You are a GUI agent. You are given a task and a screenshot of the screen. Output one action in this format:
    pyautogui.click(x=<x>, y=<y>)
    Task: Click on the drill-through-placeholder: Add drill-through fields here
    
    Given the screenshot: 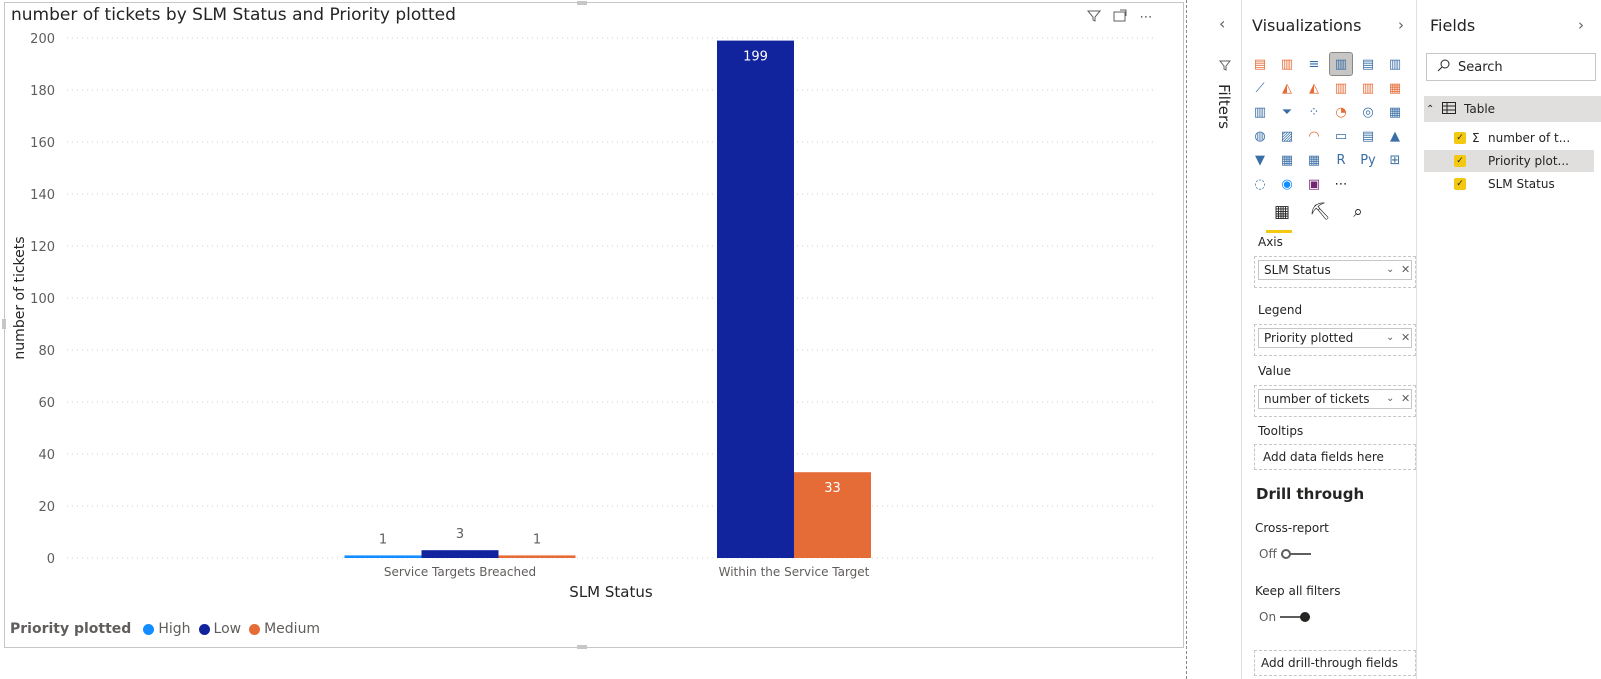 What is the action you would take?
    pyautogui.click(x=1330, y=663)
    